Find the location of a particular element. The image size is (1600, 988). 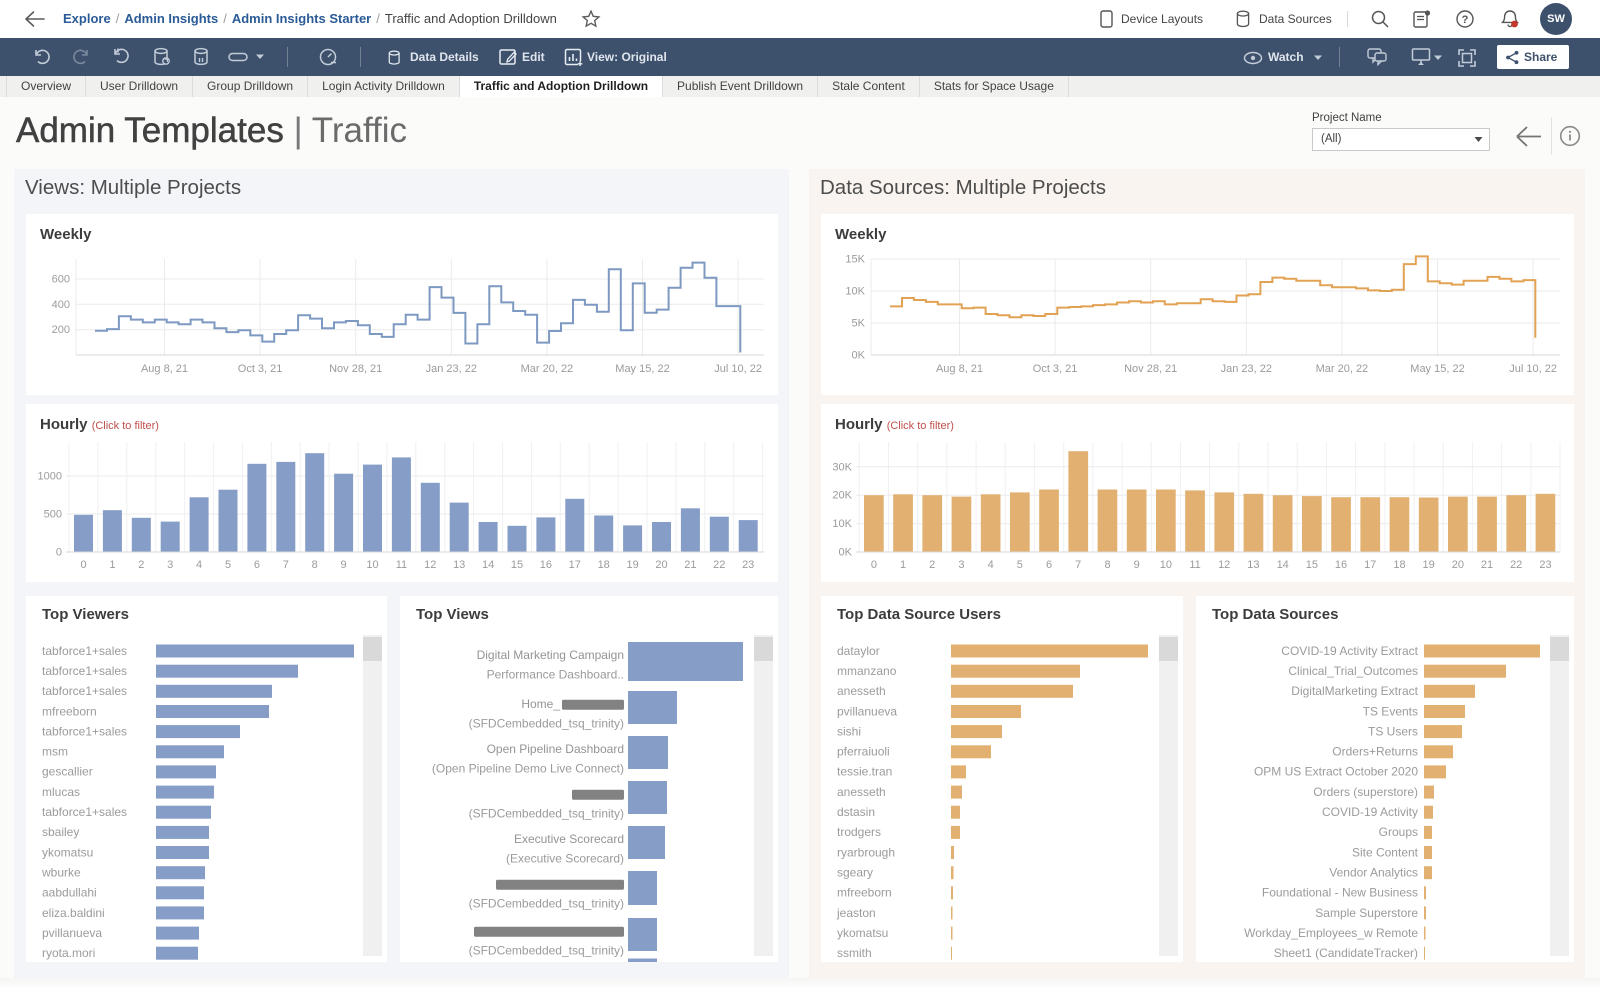

svg-text: Mar 20, 22 is located at coordinates (1342, 369).